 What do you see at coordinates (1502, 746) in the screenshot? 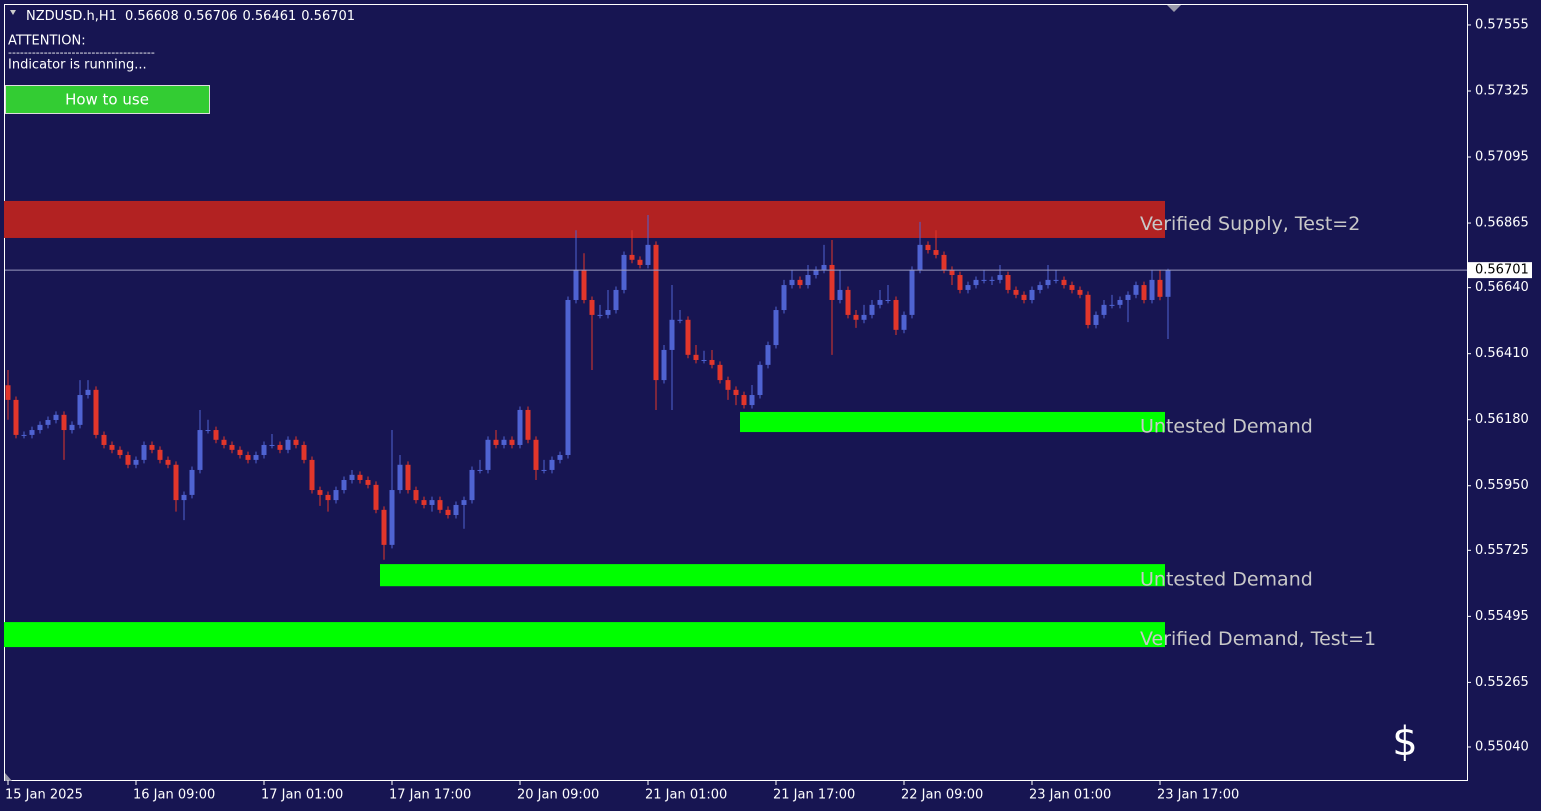
I see `y-tick-label: 0.55040` at bounding box center [1502, 746].